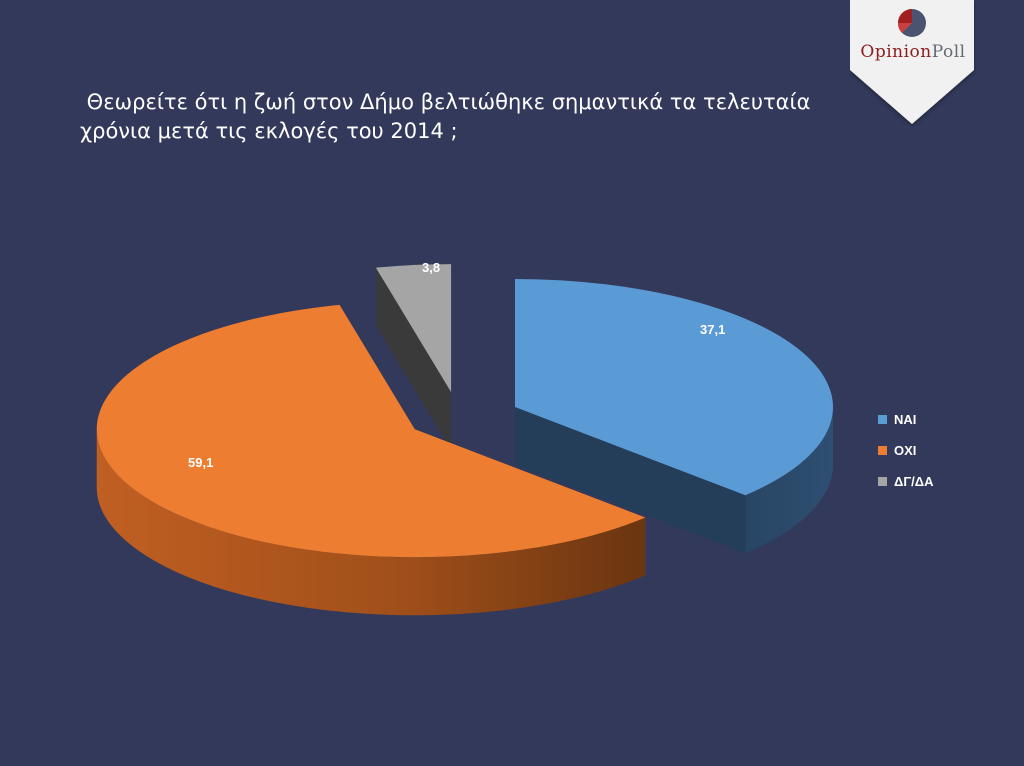  I want to click on legend-swatch-dgda, so click(882, 481).